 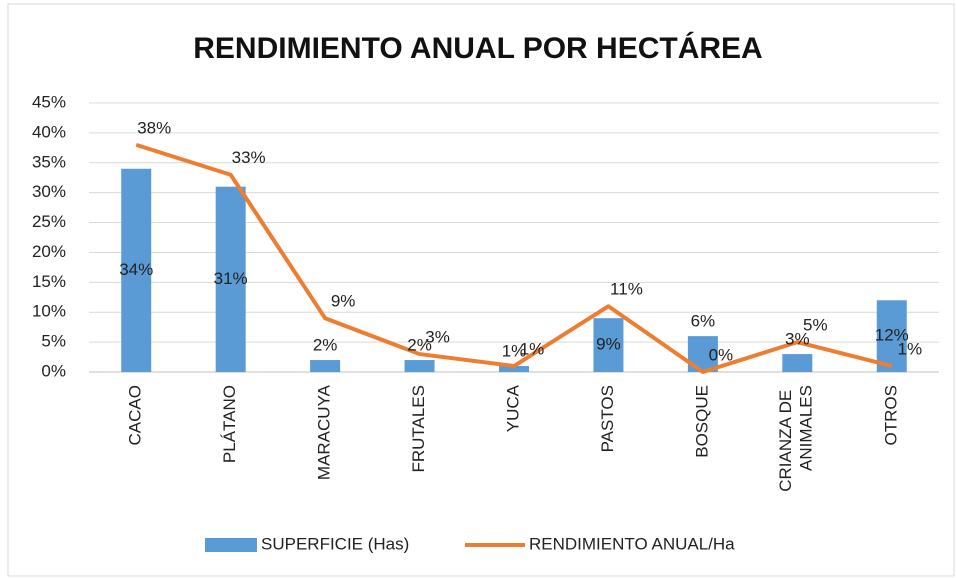 What do you see at coordinates (701, 421) in the screenshot?
I see `x-tick-label: BOSQUE` at bounding box center [701, 421].